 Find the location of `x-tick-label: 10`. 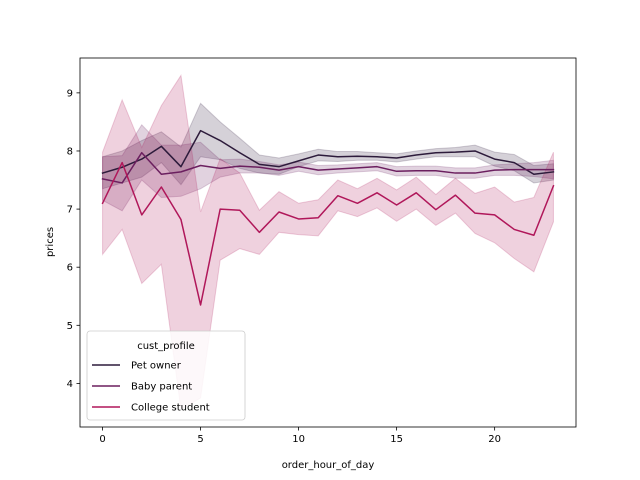

x-tick-label: 10 is located at coordinates (298, 439).